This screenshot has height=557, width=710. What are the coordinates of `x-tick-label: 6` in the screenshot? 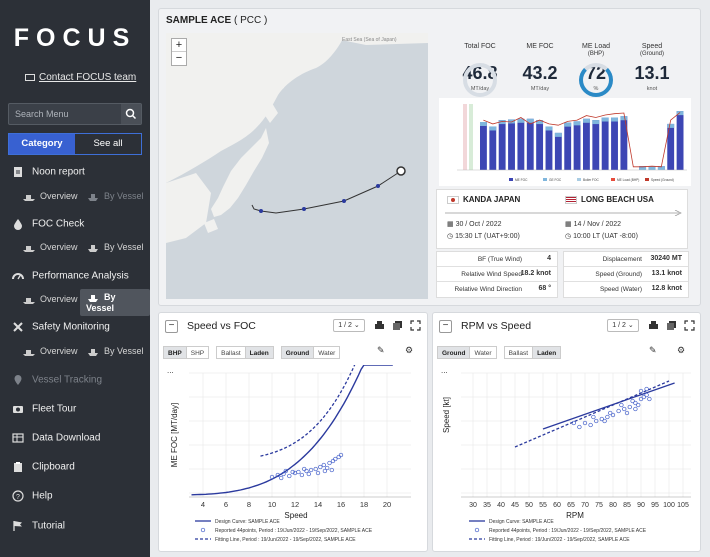 It's located at (226, 504).